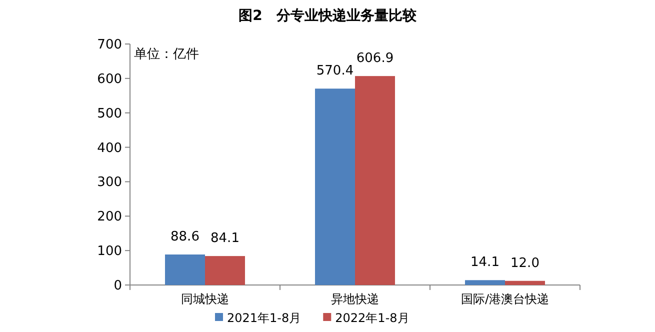 Image resolution: width=655 pixels, height=332 pixels. Describe the element at coordinates (109, 79) in the screenshot. I see `y-tick-label: 600` at that location.